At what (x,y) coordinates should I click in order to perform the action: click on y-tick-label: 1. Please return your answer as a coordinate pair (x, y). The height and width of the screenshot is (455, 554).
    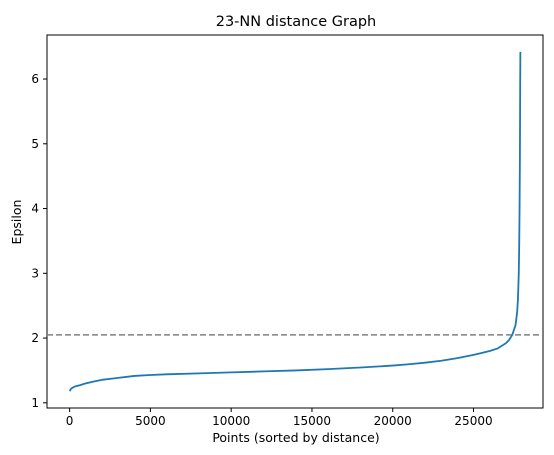
    Looking at the image, I should click on (35, 403).